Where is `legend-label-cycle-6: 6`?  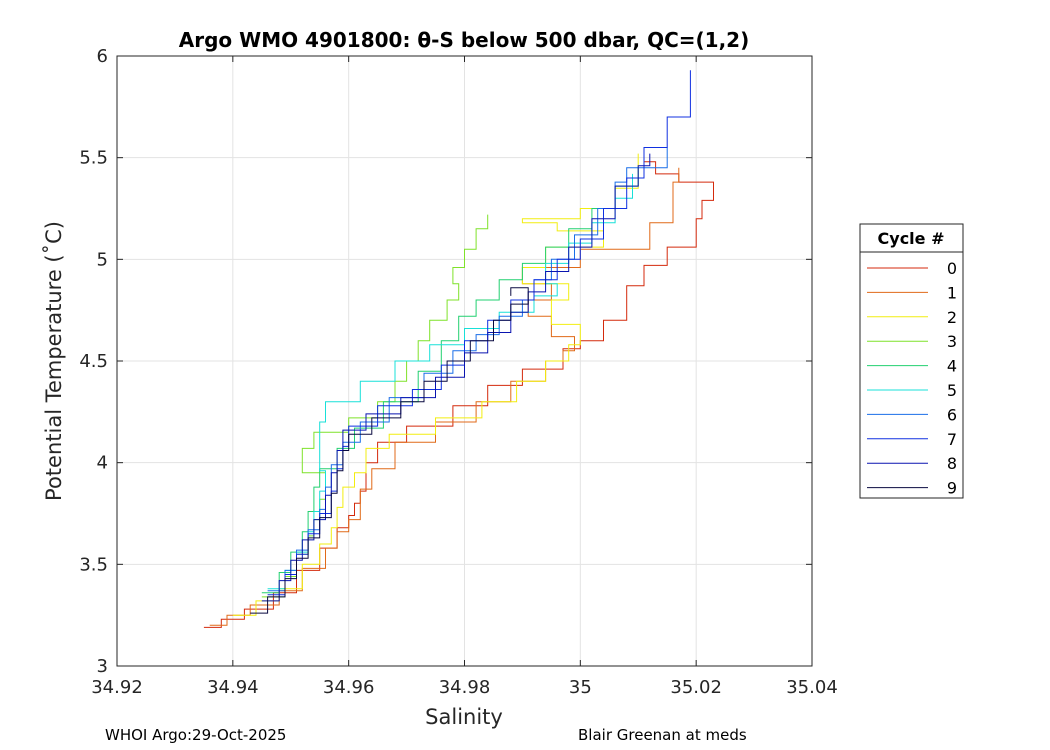
legend-label-cycle-6: 6 is located at coordinates (952, 414).